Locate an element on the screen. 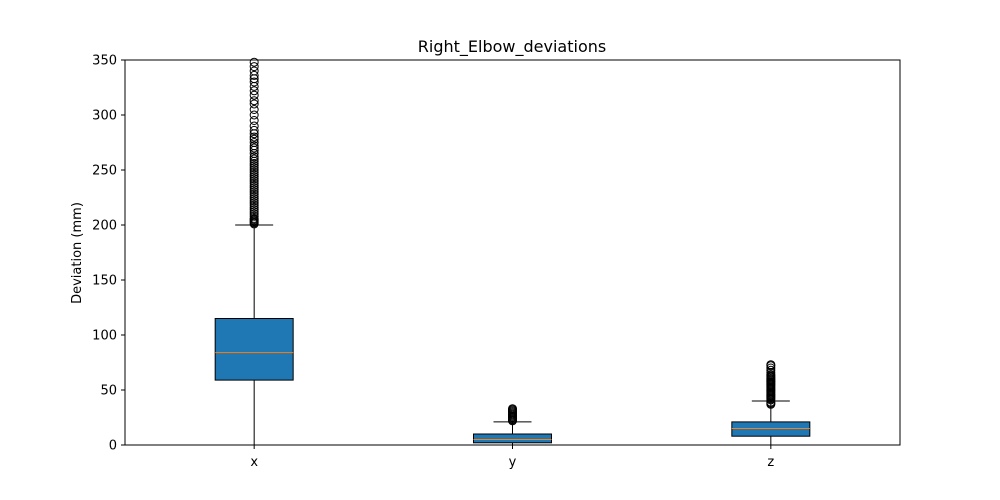 This screenshot has height=500, width=1000. y-tick-label: 100 is located at coordinates (104, 336).